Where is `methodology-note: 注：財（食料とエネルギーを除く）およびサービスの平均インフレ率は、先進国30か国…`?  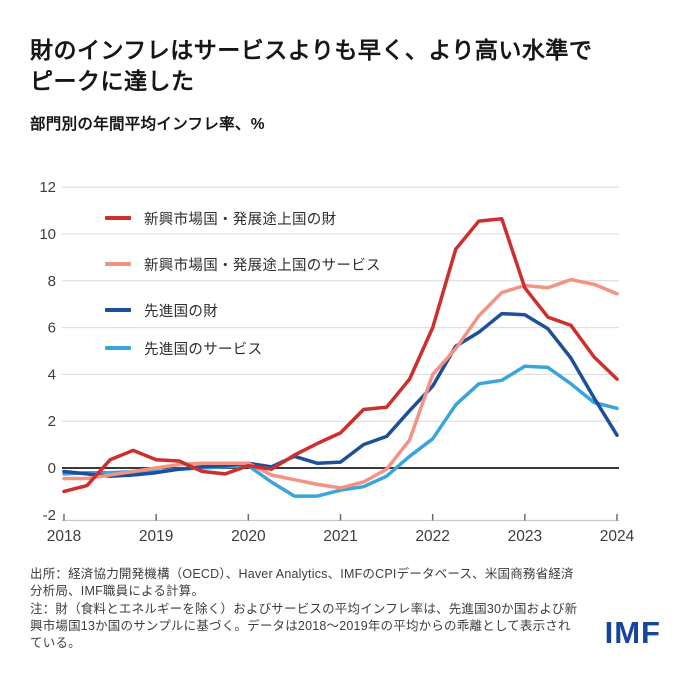
methodology-note: 注：財（食料とエネルギーを除く）およびサービスの平均インフレ率は、先進国30か国… is located at coordinates (304, 626).